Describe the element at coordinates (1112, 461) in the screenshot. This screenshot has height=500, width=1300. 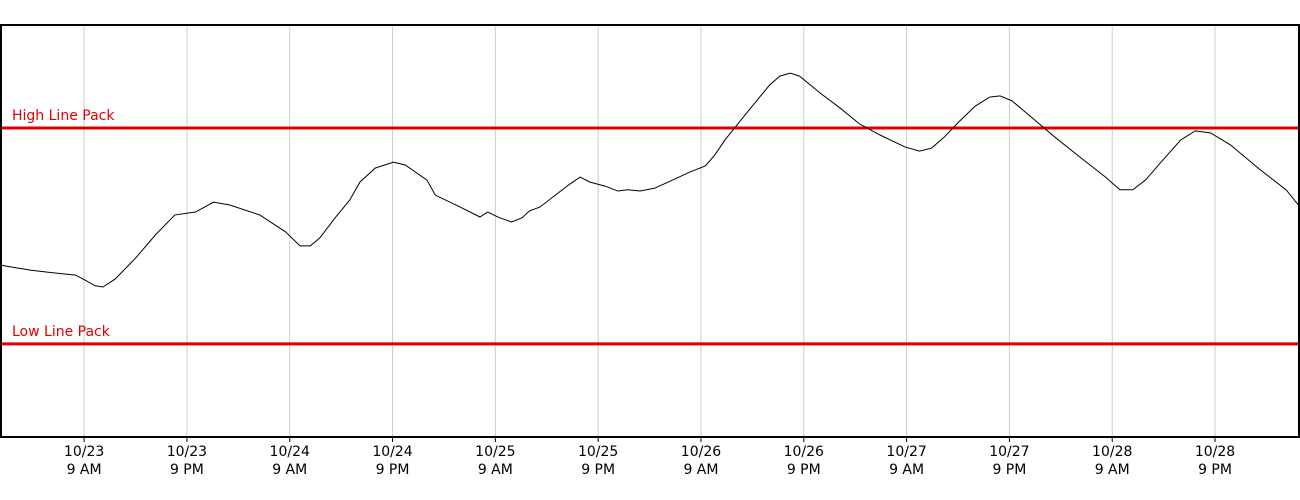
I see `x-tick-label: 10/28 9 AM` at that location.